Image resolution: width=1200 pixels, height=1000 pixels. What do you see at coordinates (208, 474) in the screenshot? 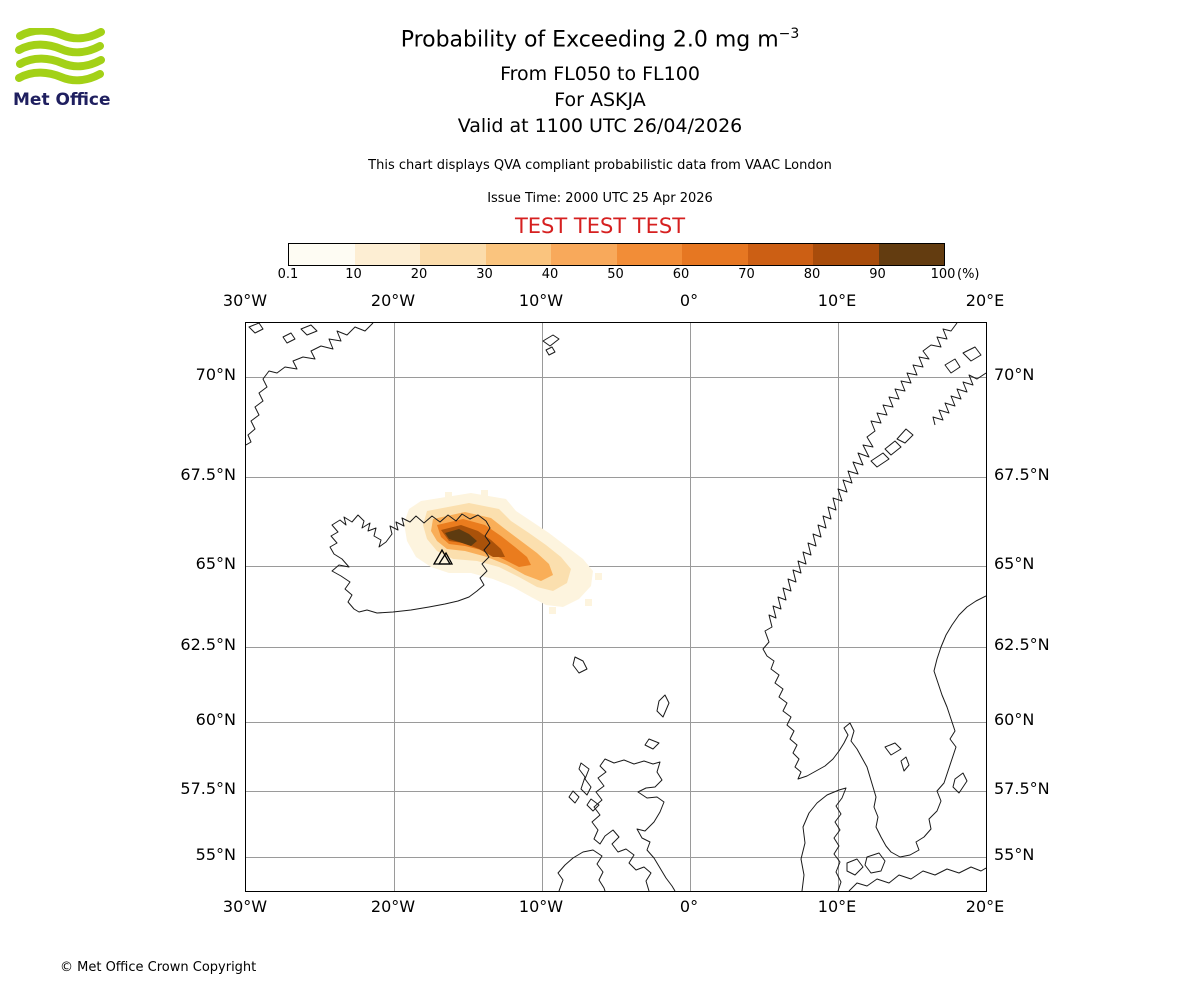
I see `lat-label-left: 67.5°N` at bounding box center [208, 474].